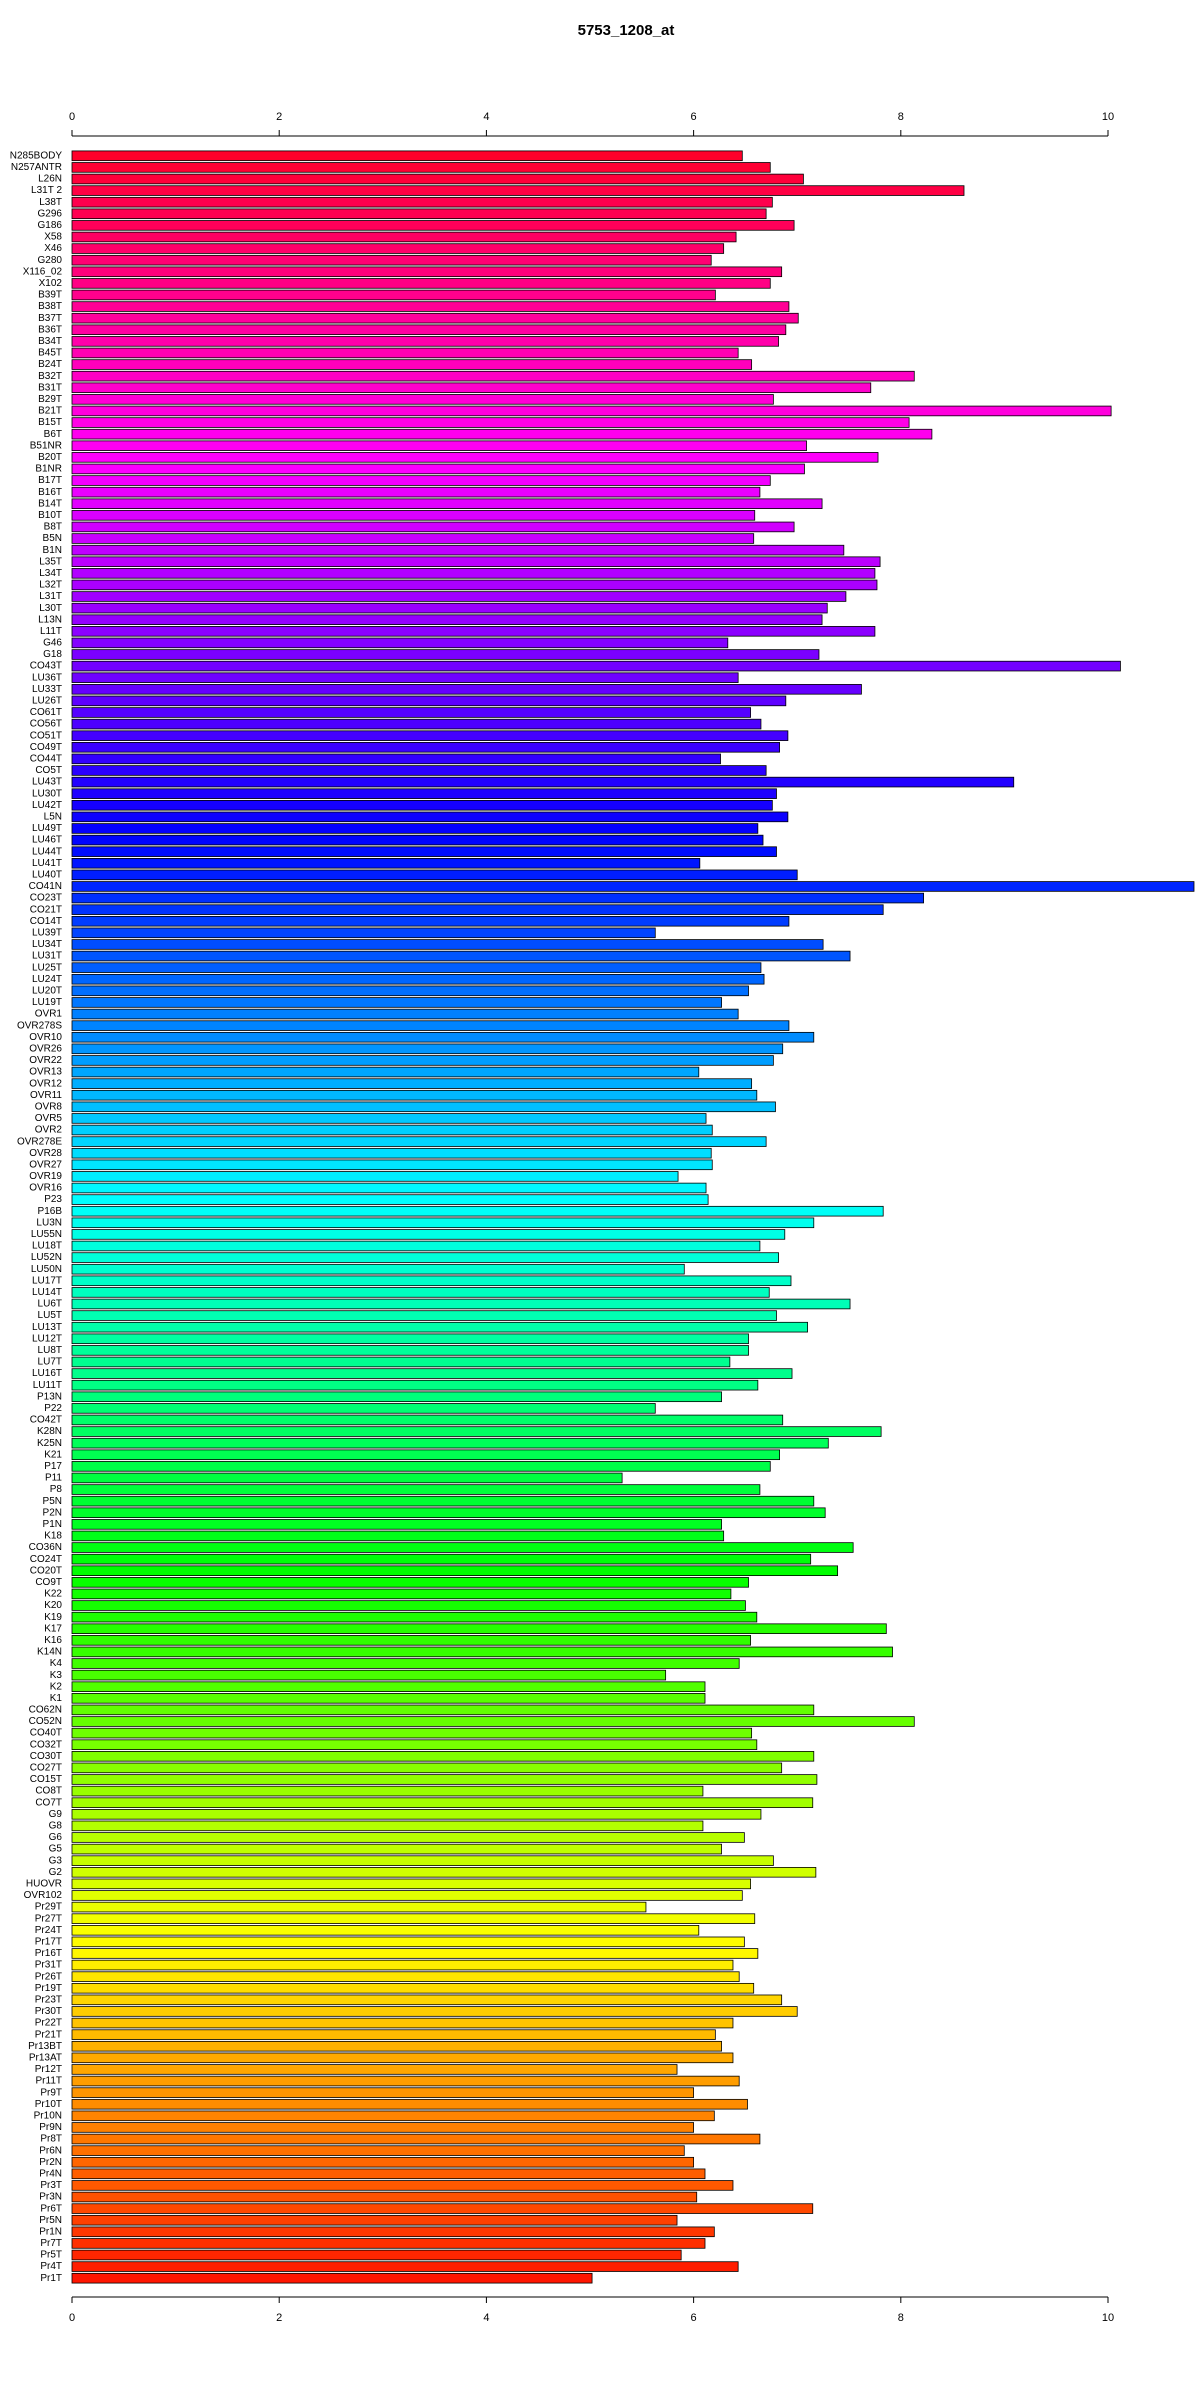 This screenshot has width=1200, height=2400. I want to click on category-label: B45T, so click(50, 353).